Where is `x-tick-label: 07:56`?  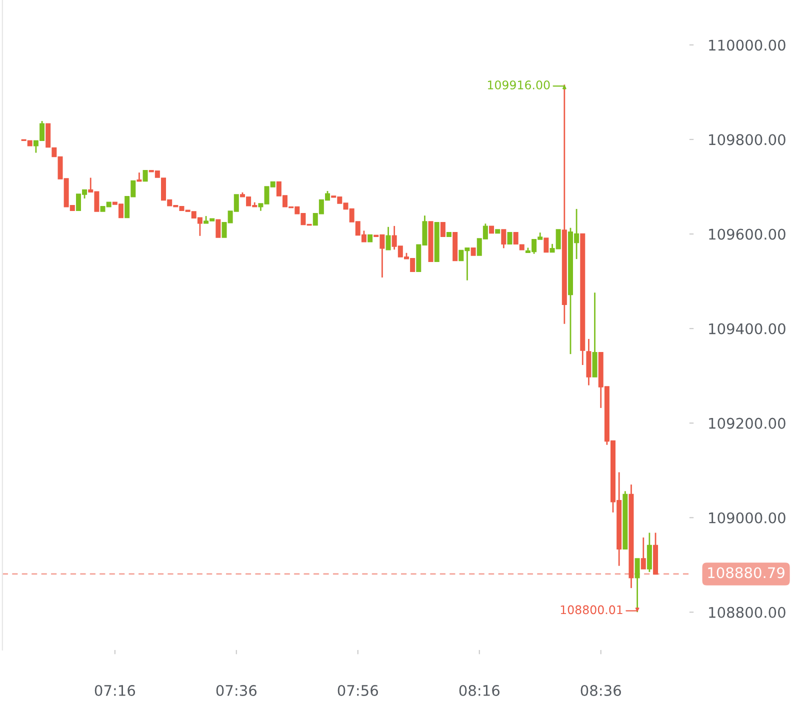
x-tick-label: 07:56 is located at coordinates (358, 690).